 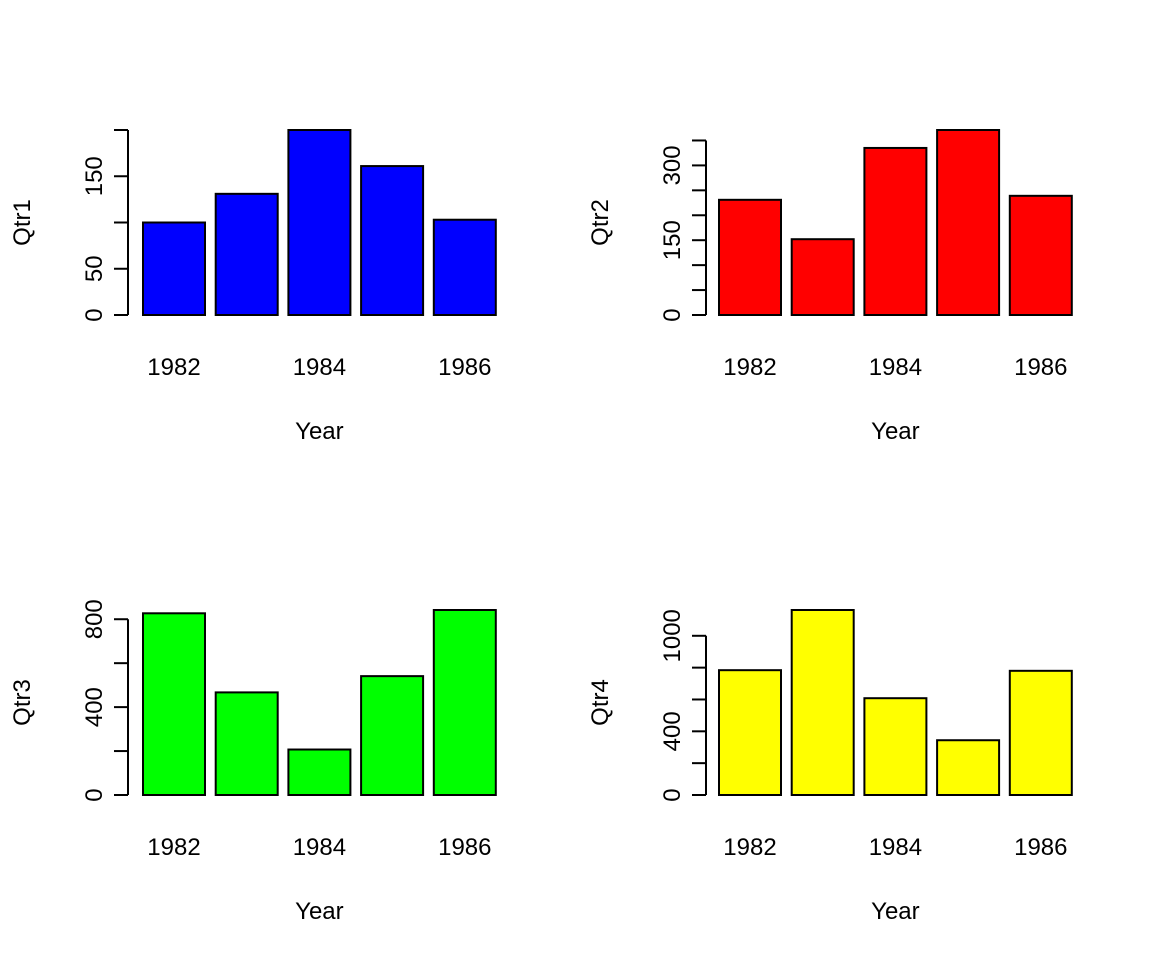 What do you see at coordinates (672, 165) in the screenshot?
I see `y-tick-label: 300` at bounding box center [672, 165].